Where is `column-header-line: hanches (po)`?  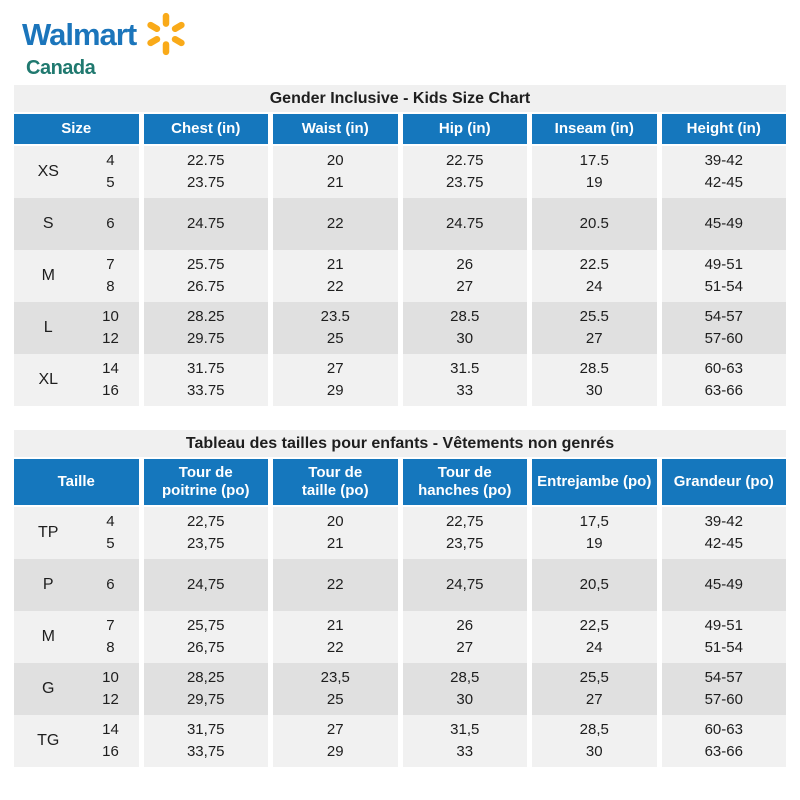
column-header-line: hanches (po) is located at coordinates (465, 490).